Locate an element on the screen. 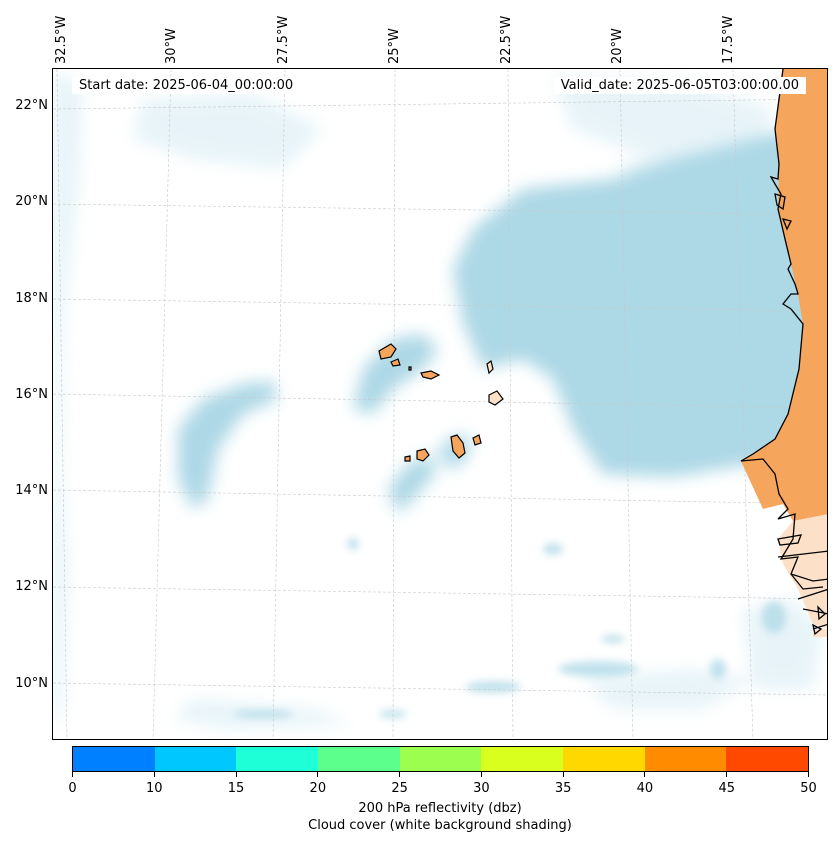  island-sao-nicolau is located at coordinates (430, 375).